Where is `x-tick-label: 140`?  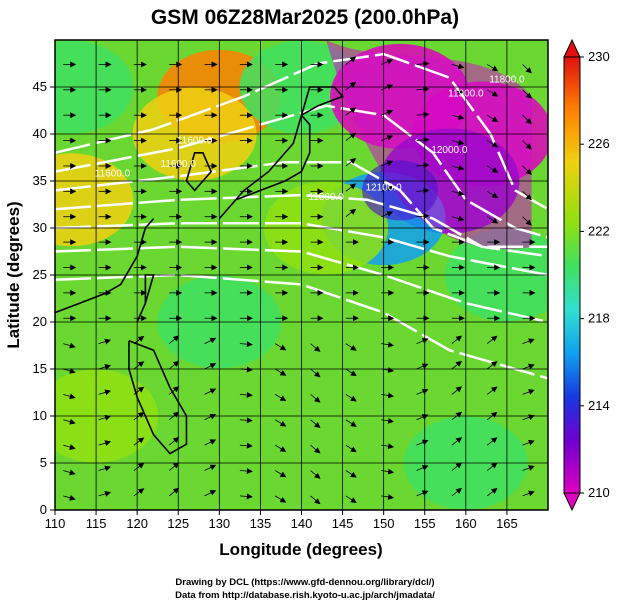 x-tick-label: 140 is located at coordinates (302, 523).